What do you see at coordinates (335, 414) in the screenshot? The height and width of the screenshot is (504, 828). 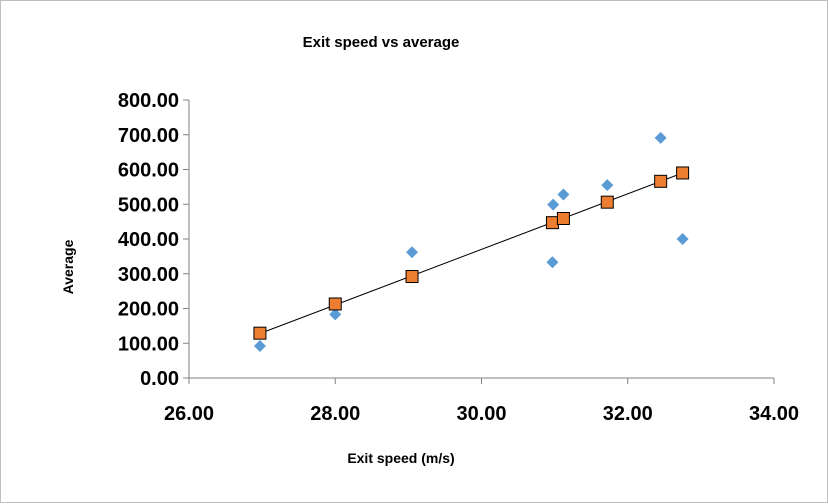 I see `x-tick-label: 28.00` at bounding box center [335, 414].